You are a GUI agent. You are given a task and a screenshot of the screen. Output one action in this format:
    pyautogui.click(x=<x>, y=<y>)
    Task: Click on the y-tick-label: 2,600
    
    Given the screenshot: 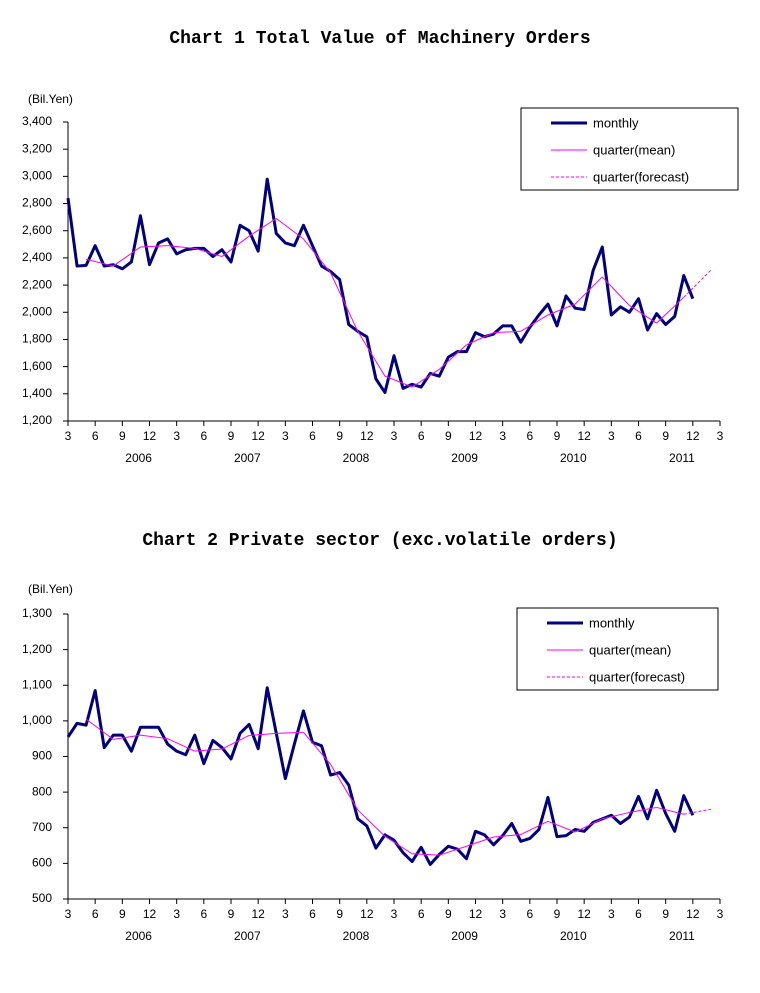 What is the action you would take?
    pyautogui.click(x=37, y=230)
    